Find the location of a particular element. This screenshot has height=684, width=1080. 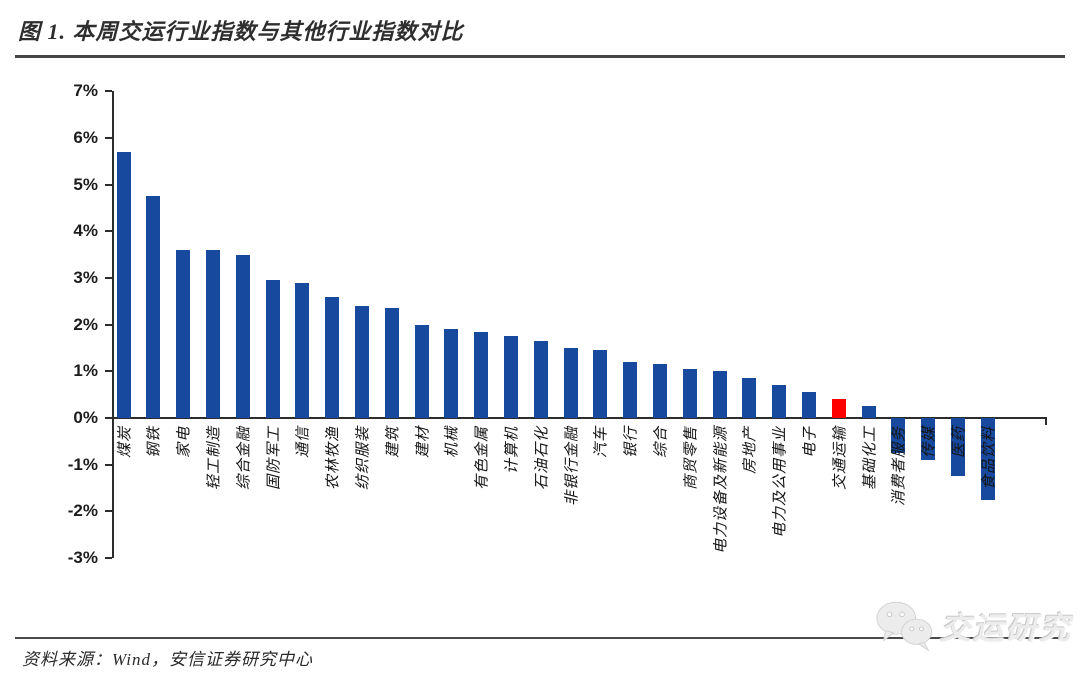

x-axis-label: 煤炭 is located at coordinates (125, 442).